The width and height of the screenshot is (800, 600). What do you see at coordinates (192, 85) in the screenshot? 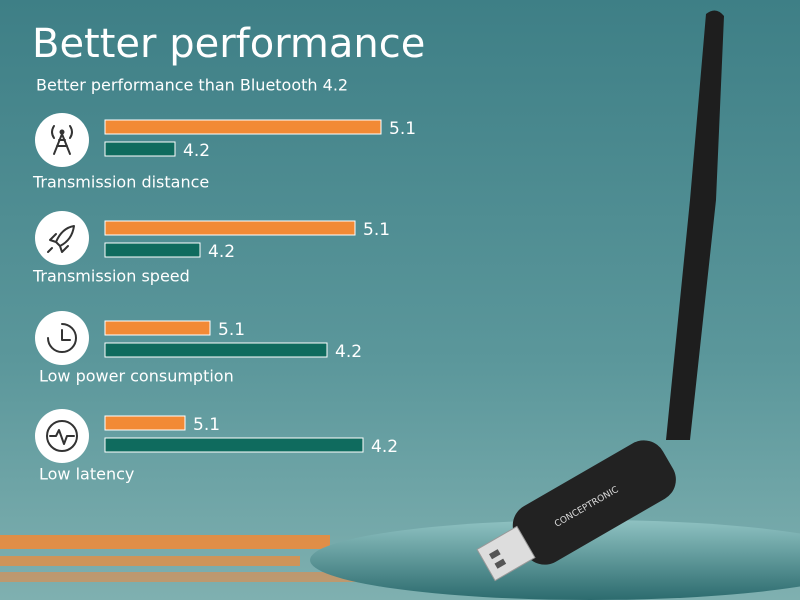
I see `subtitle: Better performance than Bluetooth 4.2` at bounding box center [192, 85].